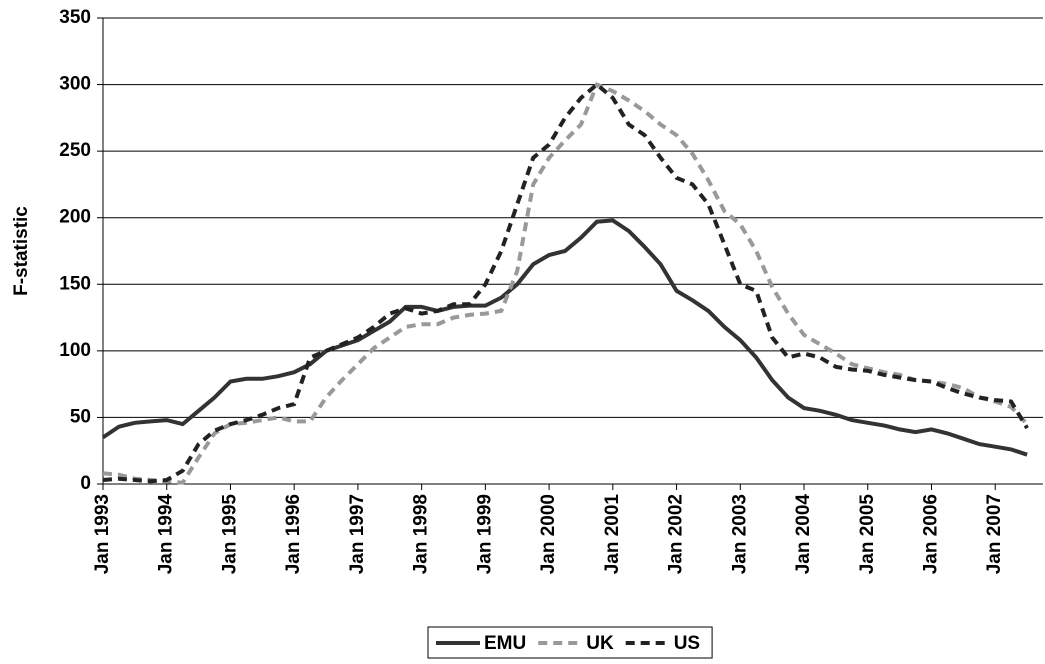 Image resolution: width=1045 pixels, height=664 pixels. Describe the element at coordinates (612, 534) in the screenshot. I see `x-tick-label: Jan 2001` at that location.